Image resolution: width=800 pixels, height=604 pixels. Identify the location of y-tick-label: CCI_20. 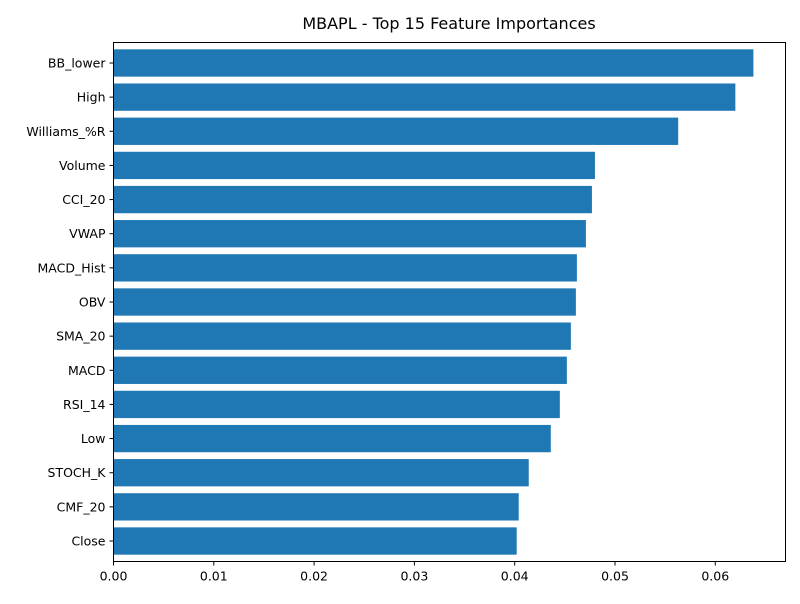
(83, 199).